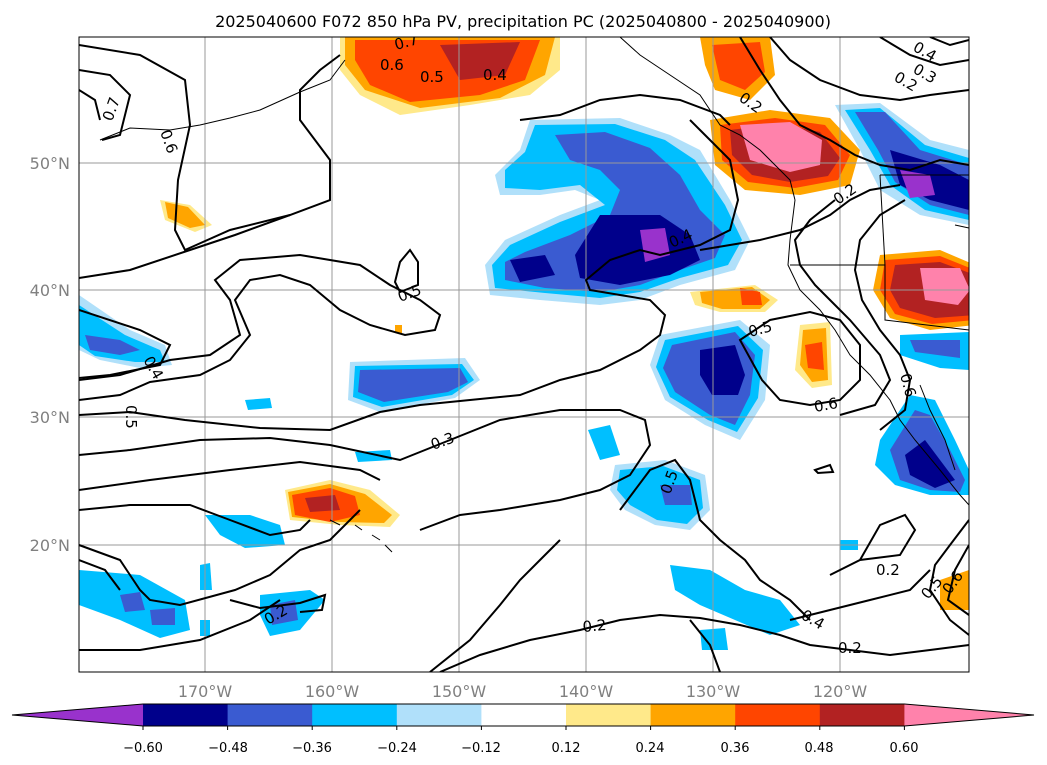 This screenshot has height=765, width=1047. Describe the element at coordinates (414, 385) in the screenshot. I see `shade-subtropic-blue` at that location.